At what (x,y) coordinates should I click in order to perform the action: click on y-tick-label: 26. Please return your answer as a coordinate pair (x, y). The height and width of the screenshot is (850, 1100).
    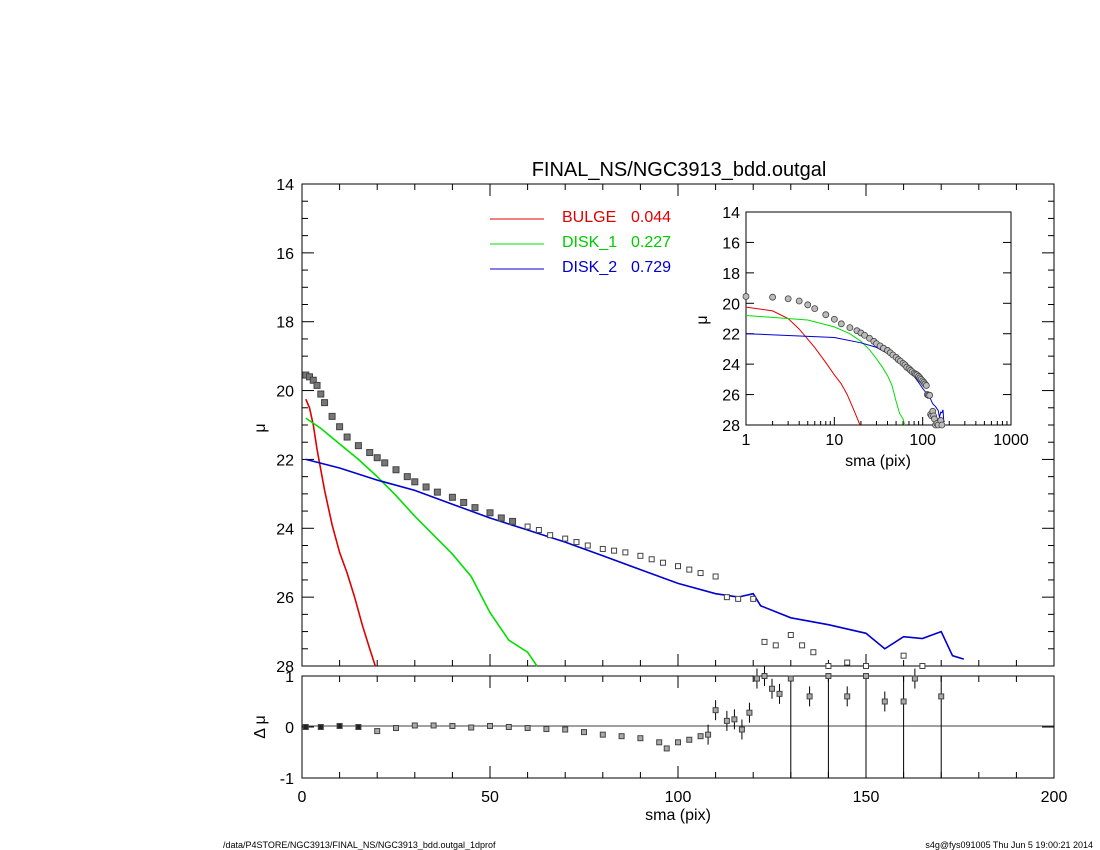
    Looking at the image, I should click on (285, 598).